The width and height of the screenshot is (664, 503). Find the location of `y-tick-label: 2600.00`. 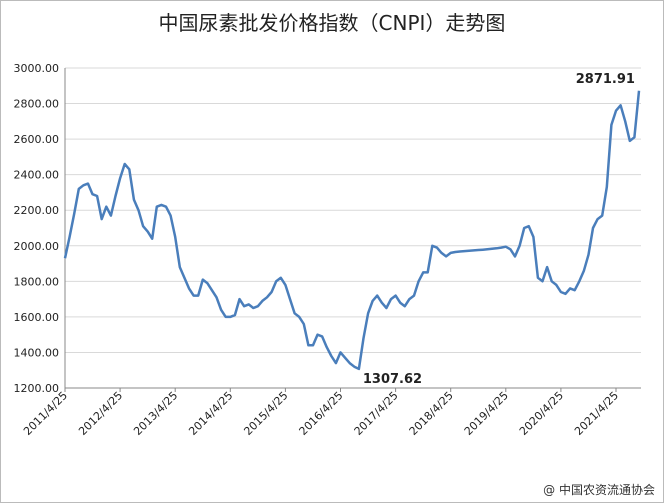

y-tick-label: 2600.00 is located at coordinates (37, 139).